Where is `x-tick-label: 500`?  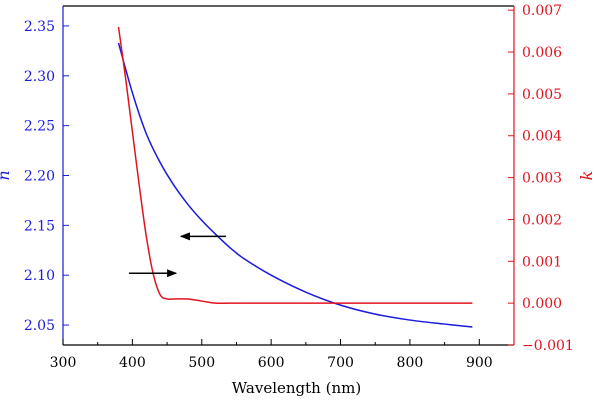
x-tick-label: 500 is located at coordinates (201, 363).